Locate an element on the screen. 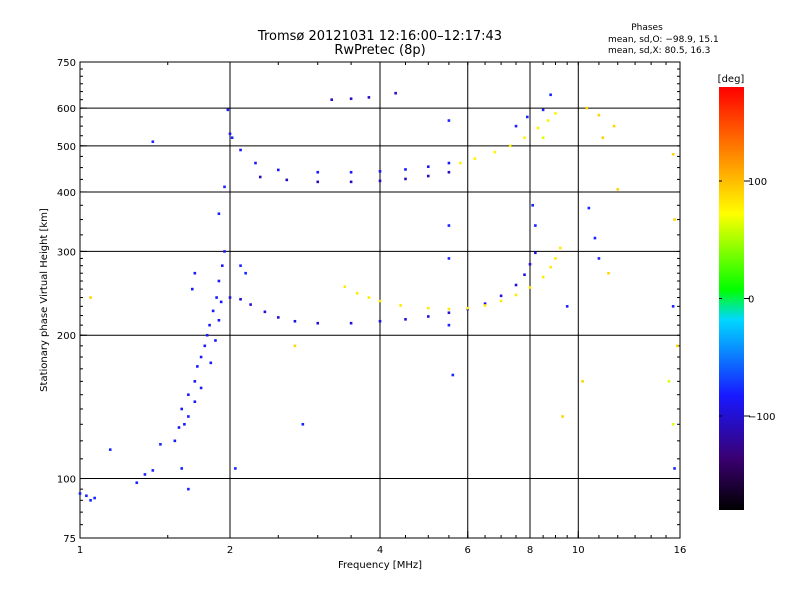  chart-subtitle: RwPretec (8p) is located at coordinates (379, 50).